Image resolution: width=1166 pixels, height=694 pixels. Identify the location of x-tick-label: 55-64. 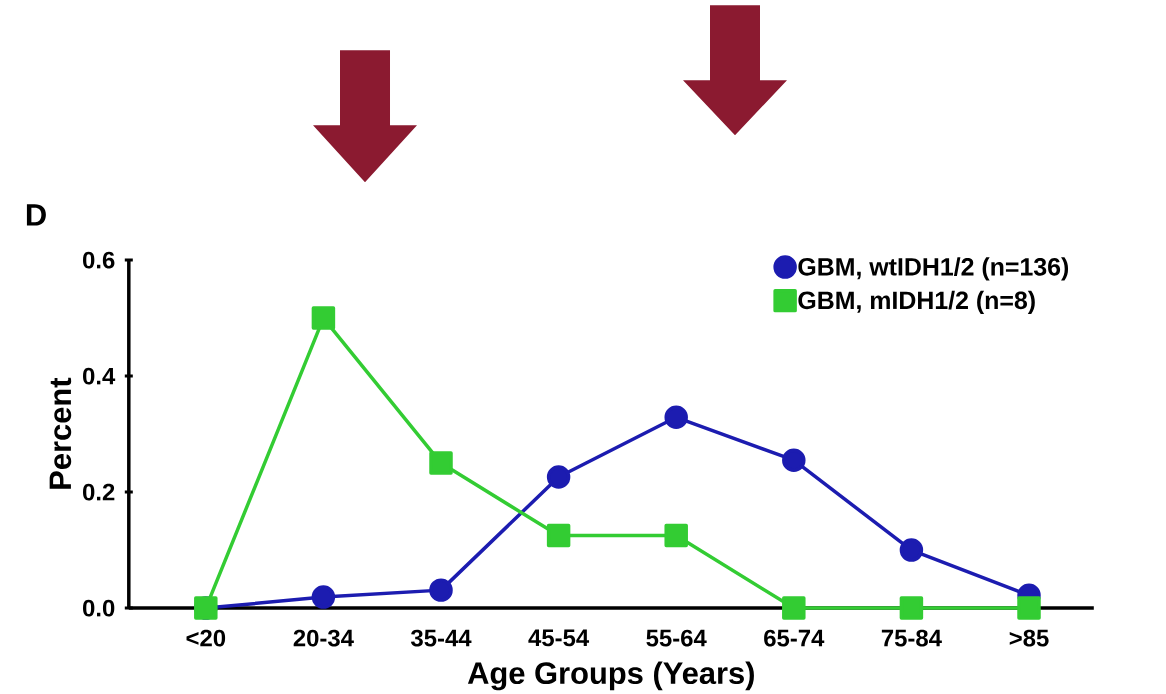
(676, 638).